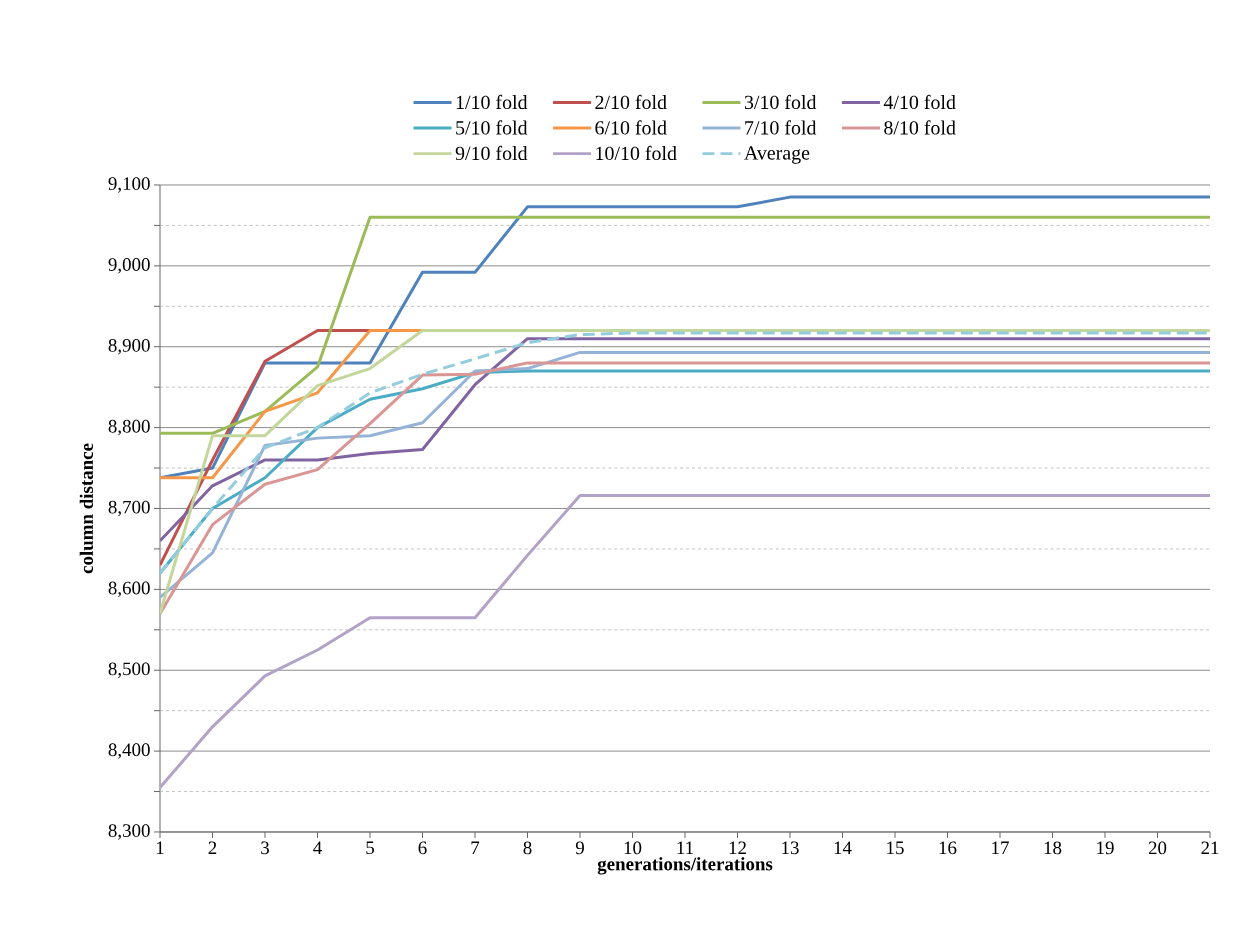 This screenshot has width=1255, height=947. What do you see at coordinates (636, 153) in the screenshot?
I see `legend-label: 10/10 fold` at bounding box center [636, 153].